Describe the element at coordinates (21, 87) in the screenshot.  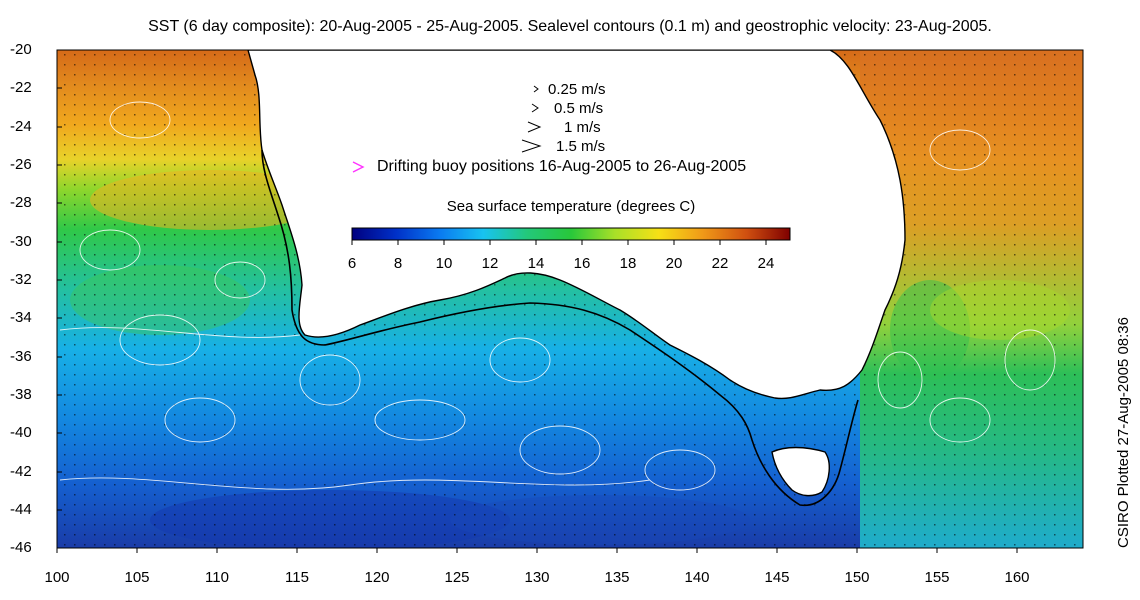
I see `y-tick-label: -22` at that location.